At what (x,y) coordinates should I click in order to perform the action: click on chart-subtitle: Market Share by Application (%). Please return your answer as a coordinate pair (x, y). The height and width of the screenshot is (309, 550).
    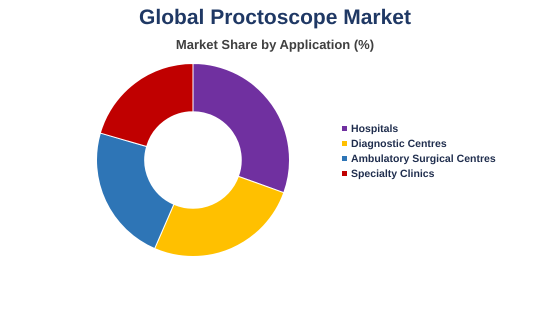
    Looking at the image, I should click on (275, 44).